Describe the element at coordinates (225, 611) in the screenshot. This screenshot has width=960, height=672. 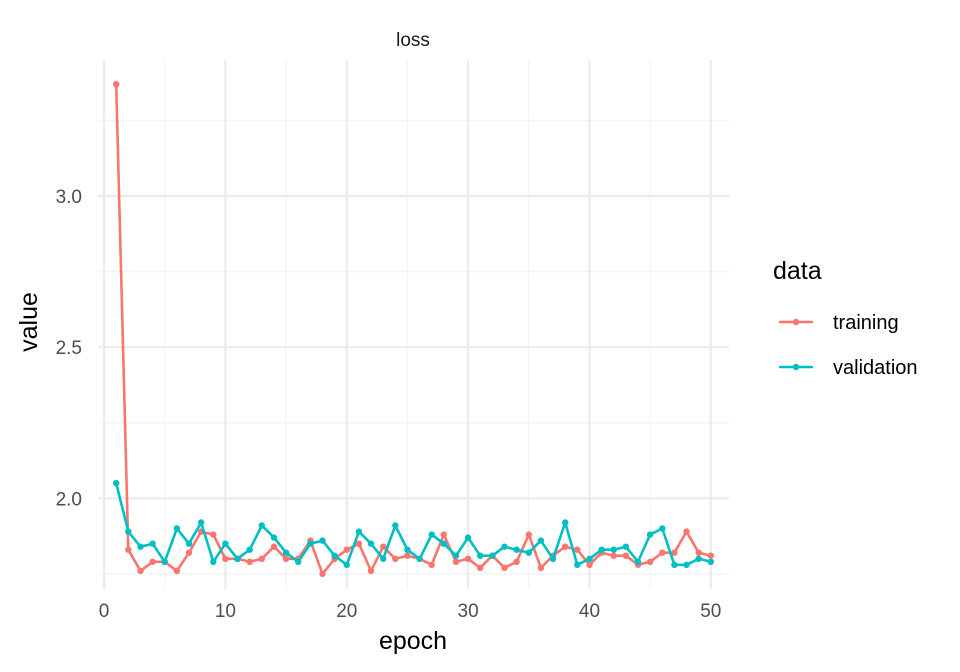
I see `x-tick-label: 10` at that location.